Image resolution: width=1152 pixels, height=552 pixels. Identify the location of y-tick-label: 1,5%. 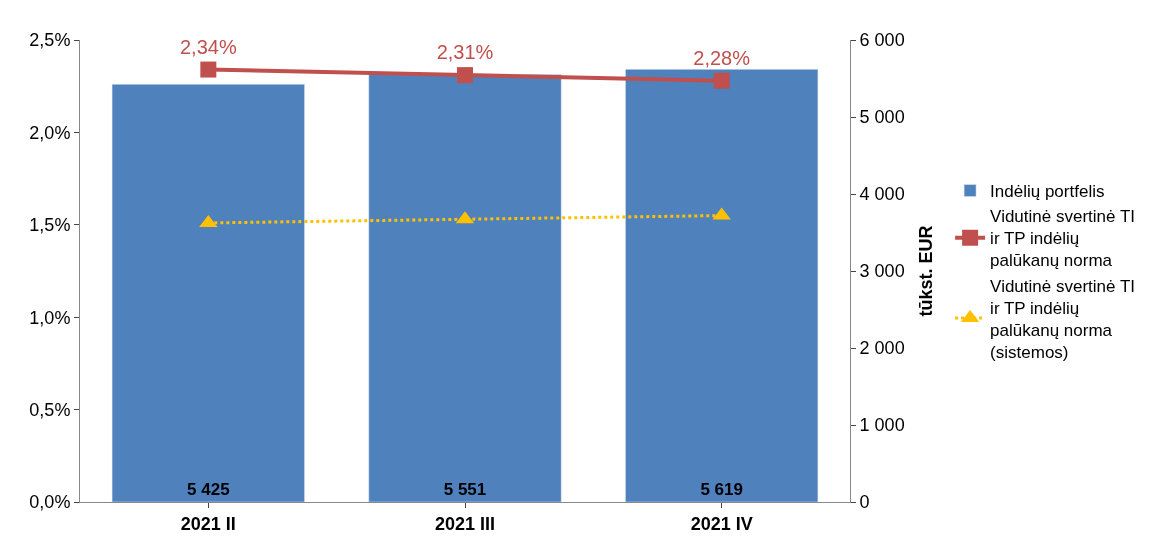
(50, 225).